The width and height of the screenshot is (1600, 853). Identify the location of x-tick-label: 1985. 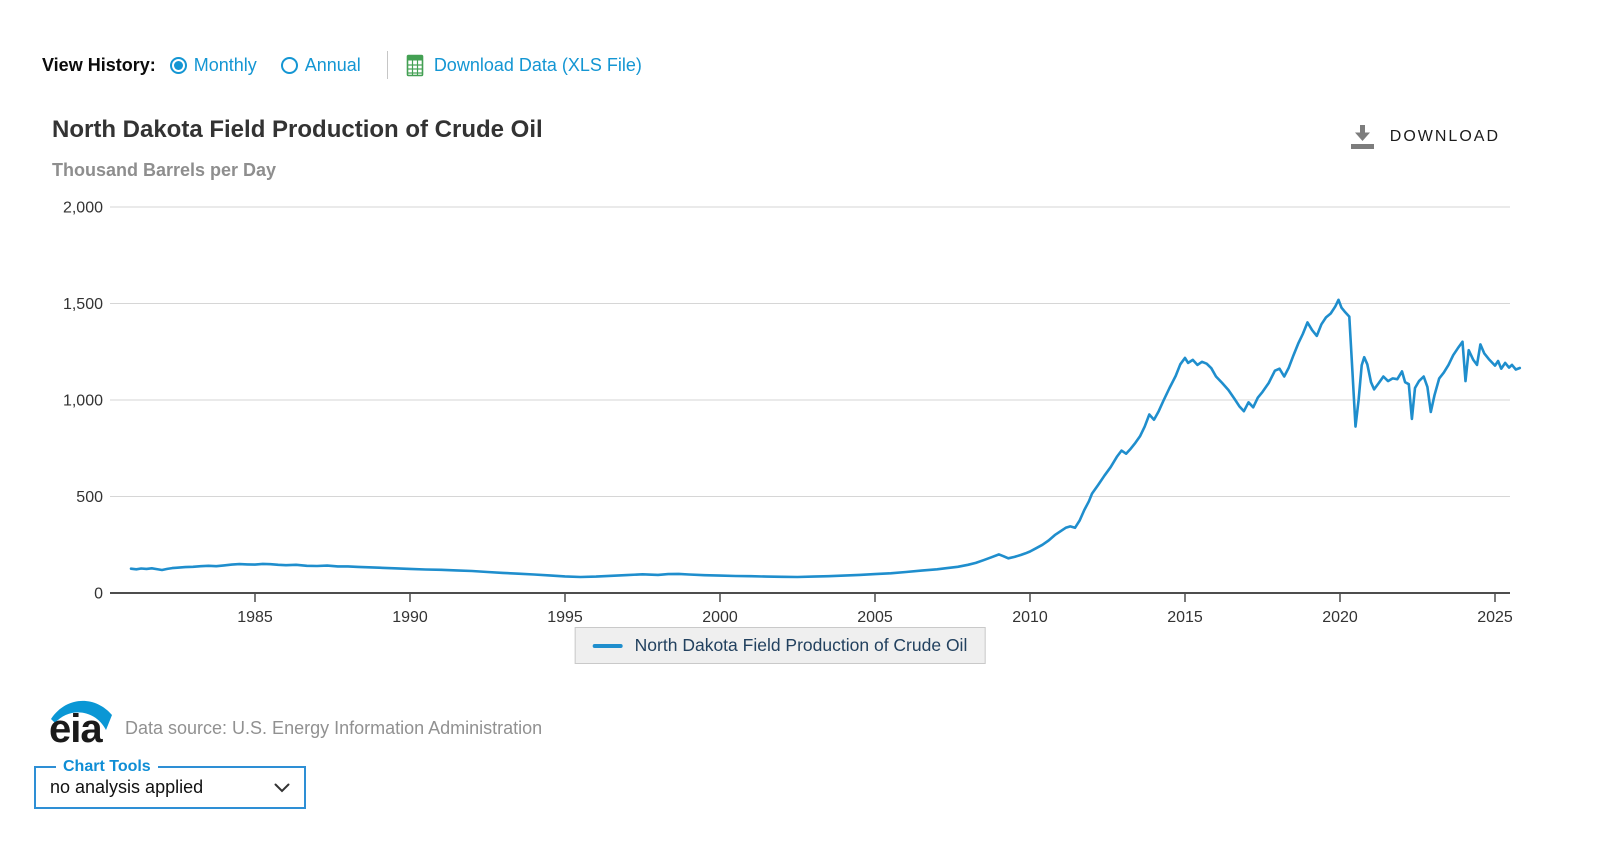
(255, 617).